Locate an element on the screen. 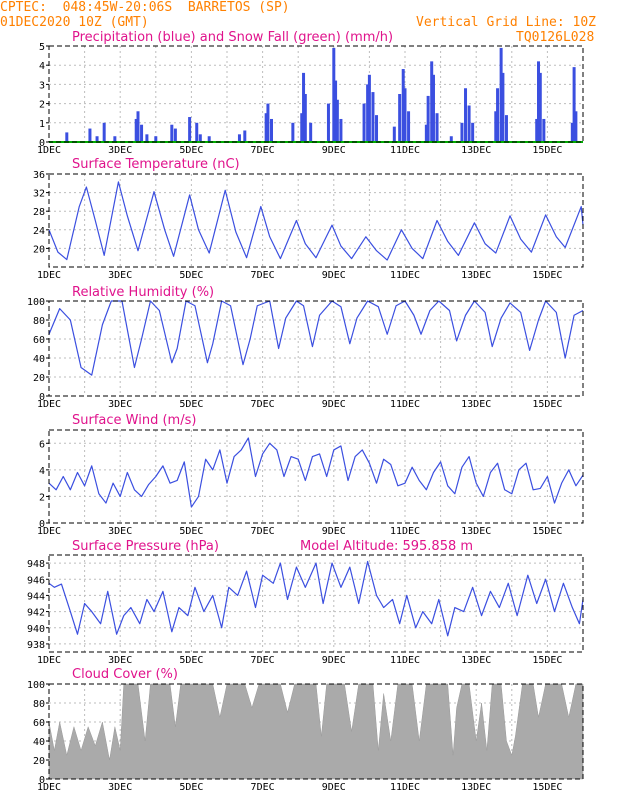  y-tick-label: 938 is located at coordinates (36, 645).